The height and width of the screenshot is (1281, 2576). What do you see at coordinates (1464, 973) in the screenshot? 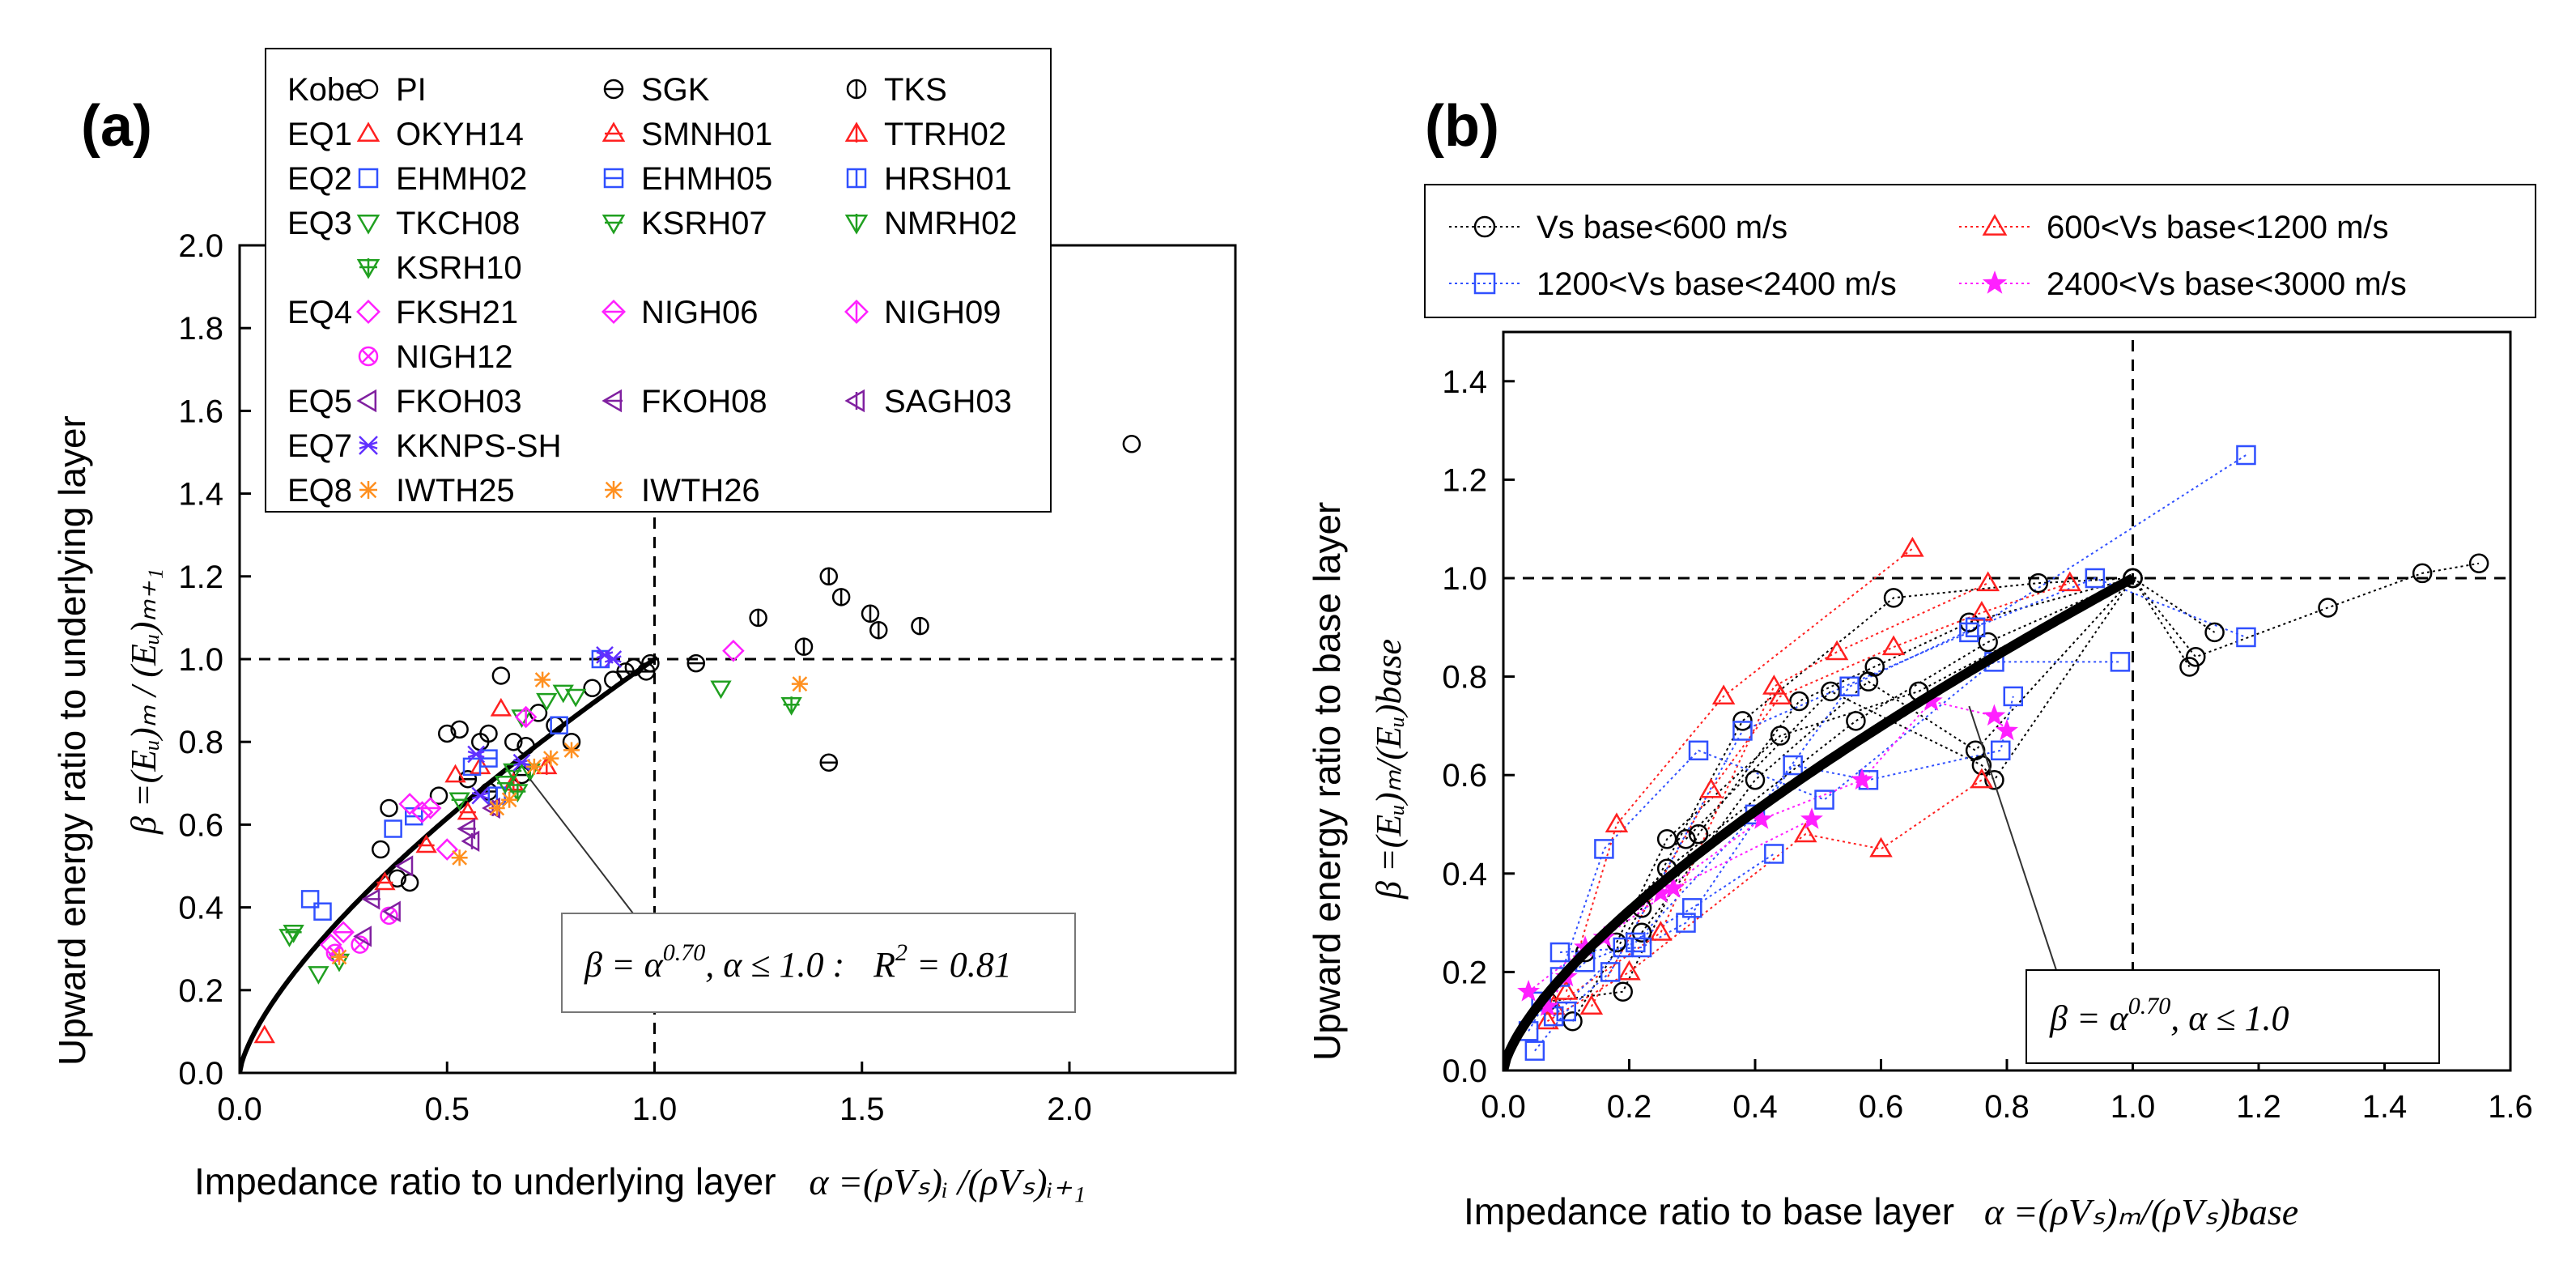
I see `panel-b-ytick-label: 0.2` at bounding box center [1464, 973].